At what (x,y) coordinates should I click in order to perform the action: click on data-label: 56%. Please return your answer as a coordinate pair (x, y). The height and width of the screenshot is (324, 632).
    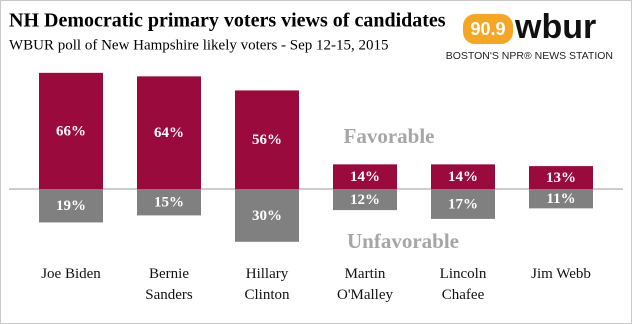
    Looking at the image, I should click on (267, 140).